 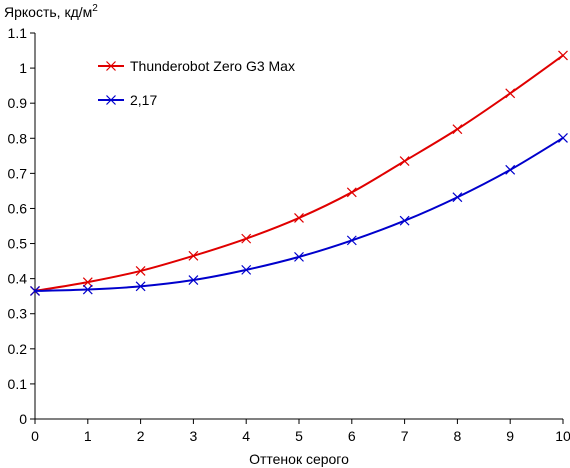 What do you see at coordinates (405, 436) in the screenshot?
I see `x-tick-label: 7` at bounding box center [405, 436].